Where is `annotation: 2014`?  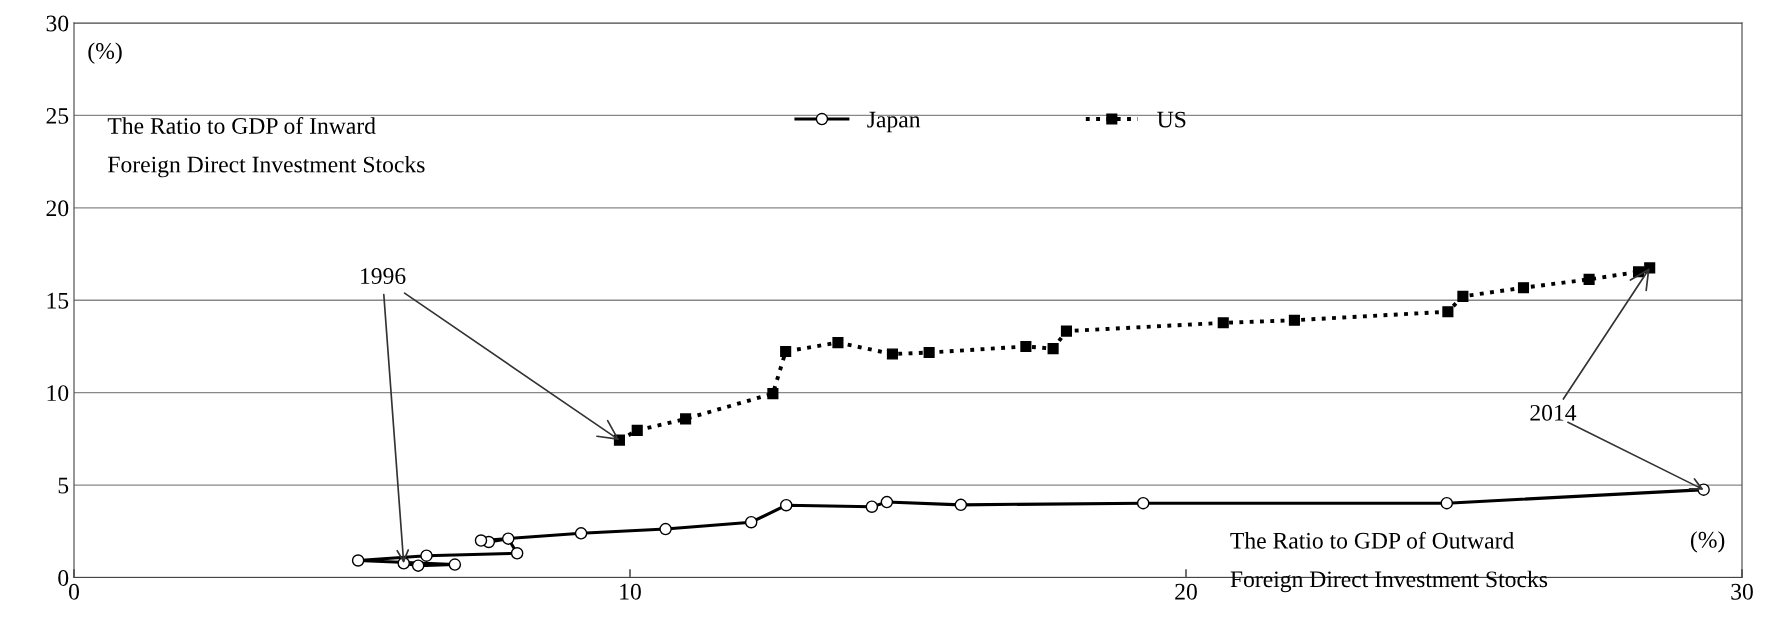 annotation: 2014 is located at coordinates (1553, 412).